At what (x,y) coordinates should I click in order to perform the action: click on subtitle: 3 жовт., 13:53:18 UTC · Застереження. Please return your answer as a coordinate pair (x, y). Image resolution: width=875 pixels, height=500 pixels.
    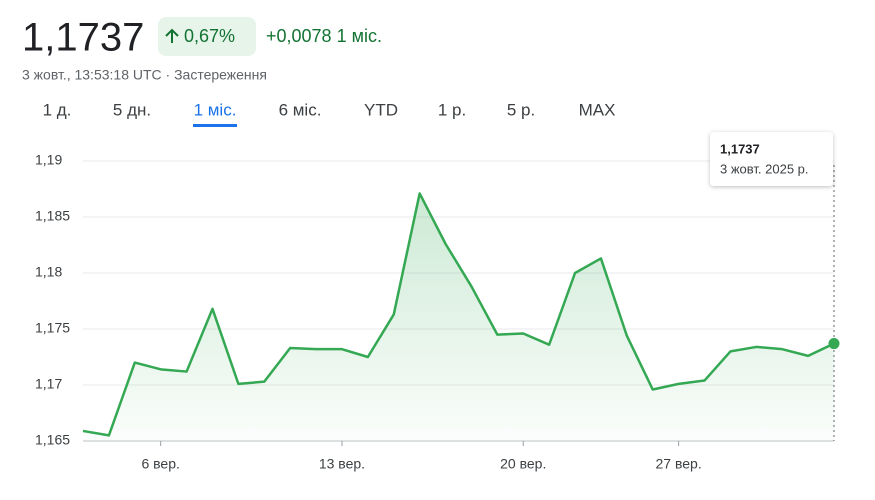
    Looking at the image, I should click on (144, 75).